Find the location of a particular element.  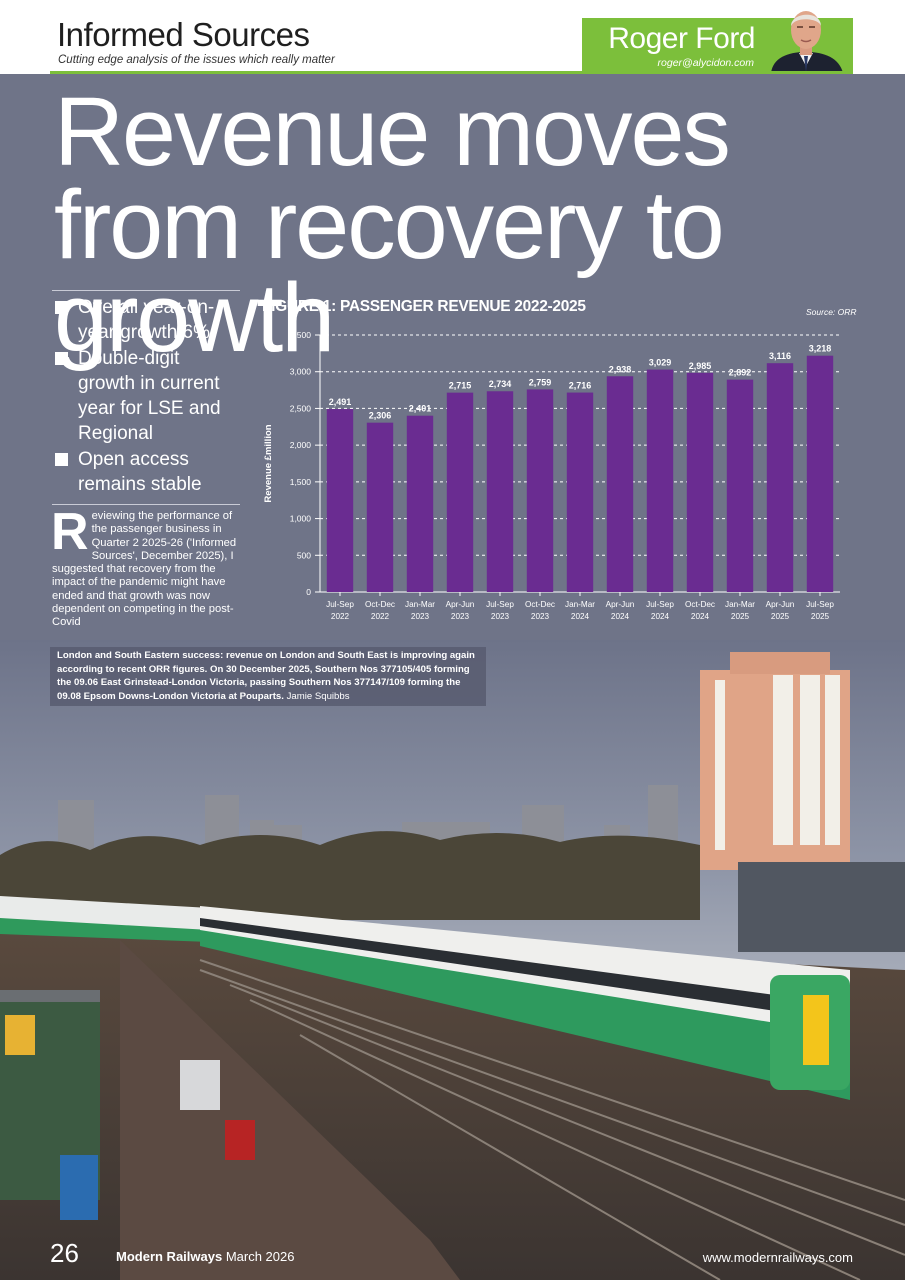

footer-magazine: Modern Railways March 2026 is located at coordinates (205, 1256).